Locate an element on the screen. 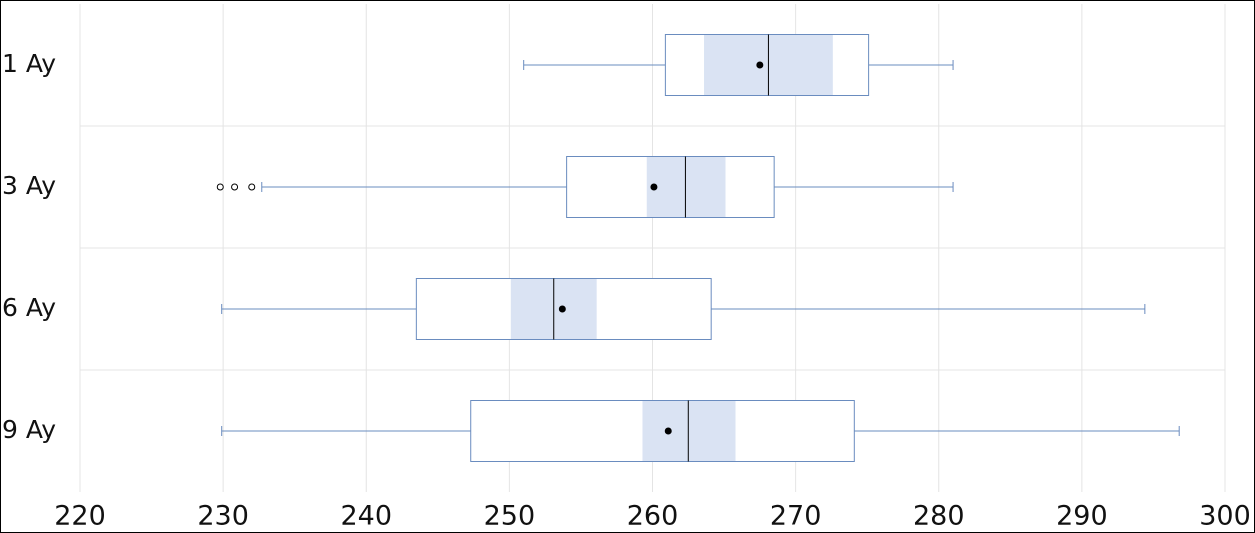 Image resolution: width=1255 pixels, height=533 pixels. x-tick-label: 290 is located at coordinates (1082, 516).